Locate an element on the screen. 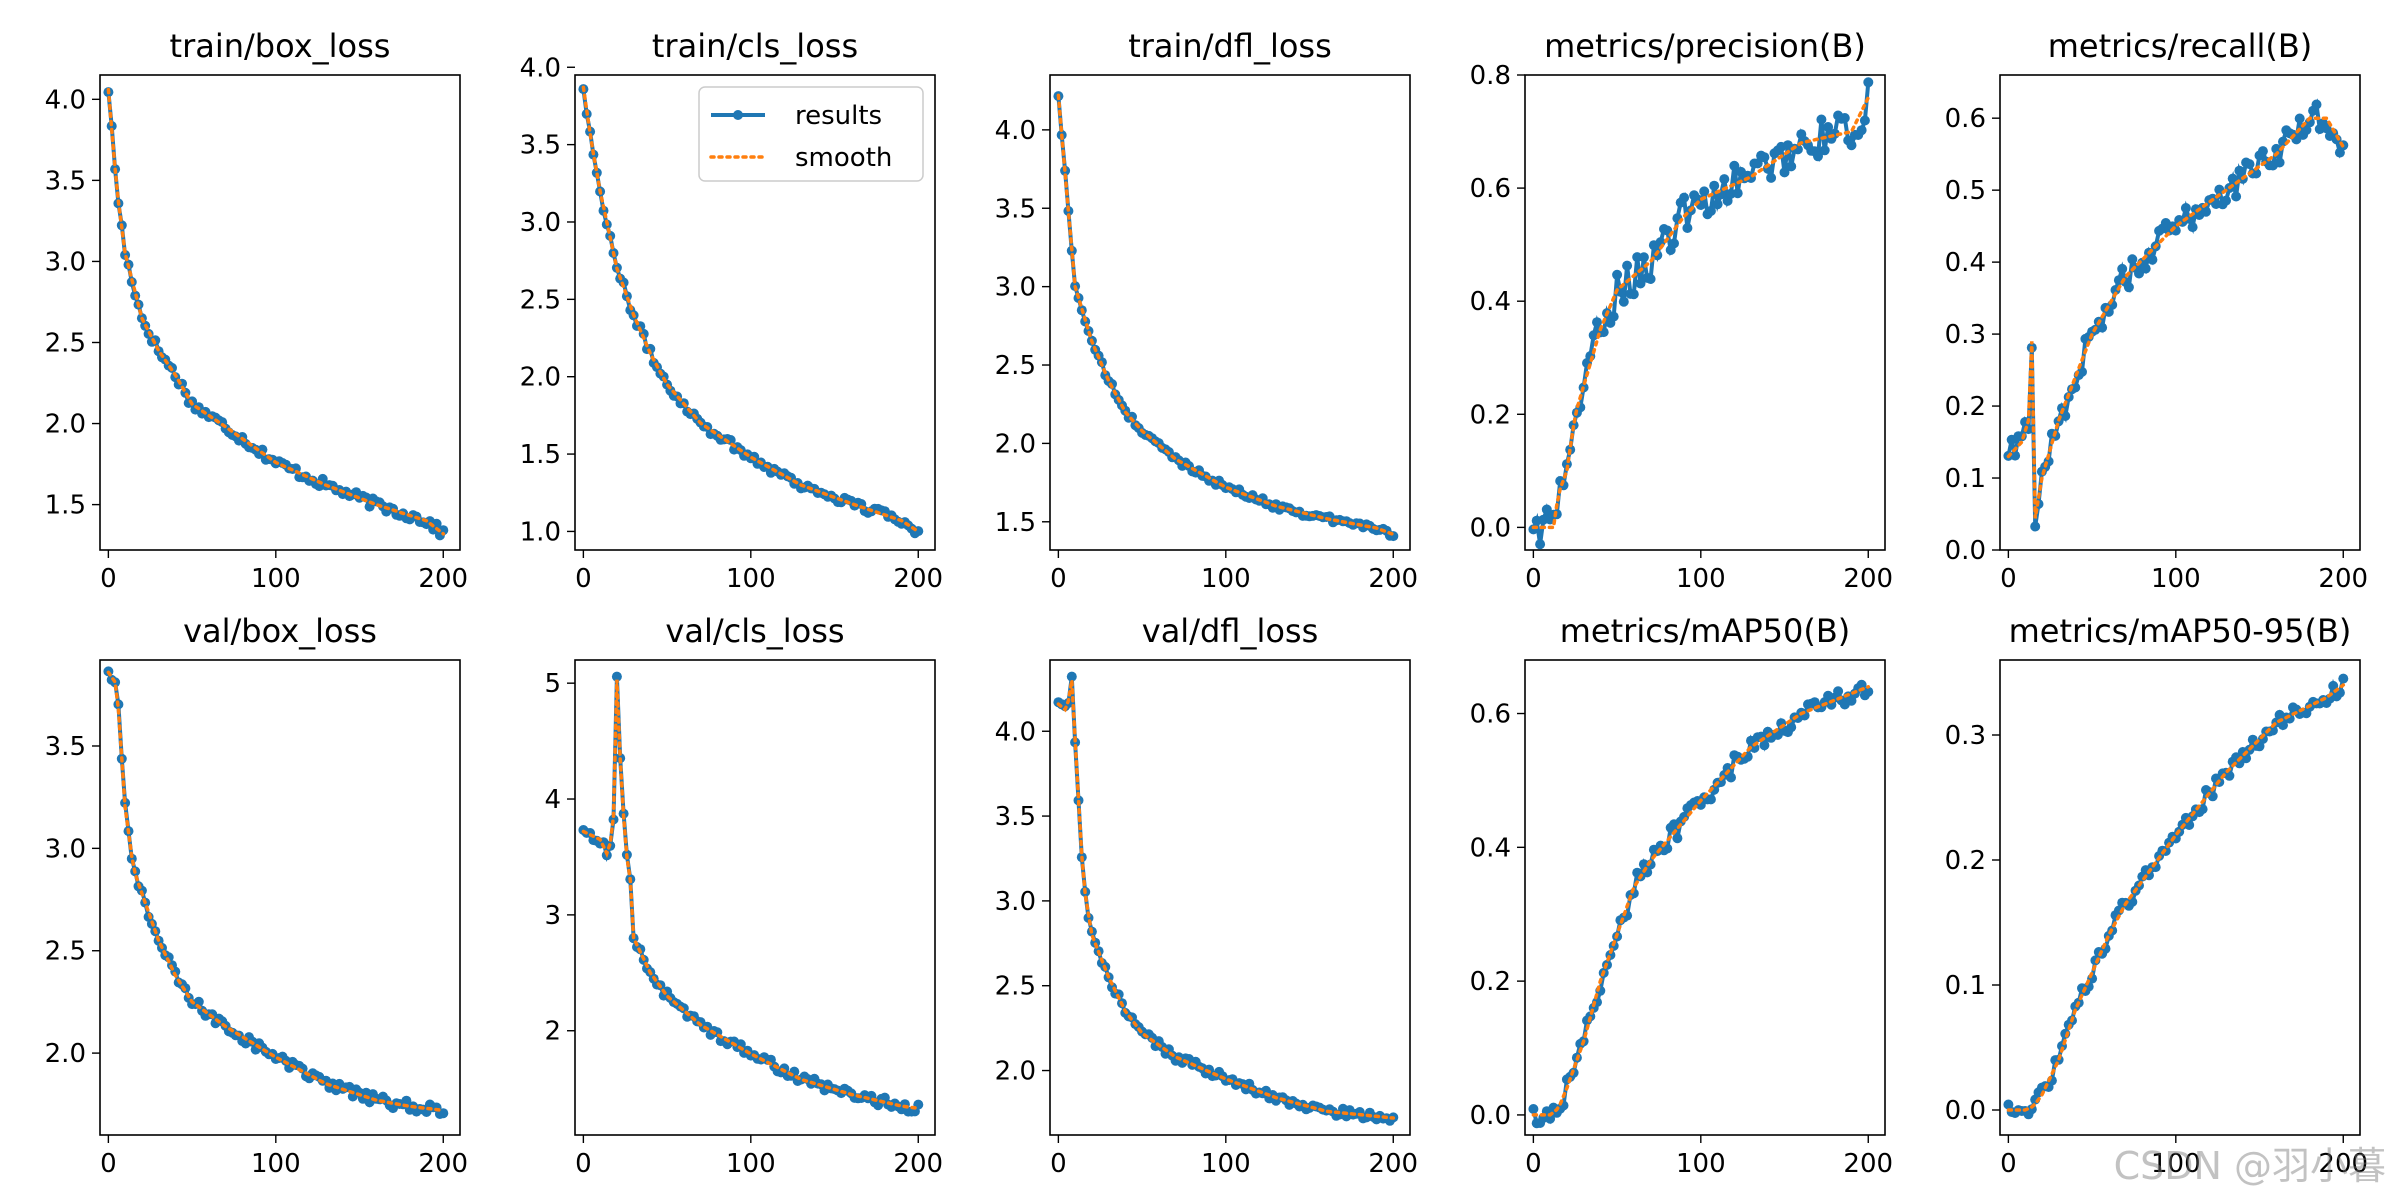  legend-results-marker is located at coordinates (738, 115).